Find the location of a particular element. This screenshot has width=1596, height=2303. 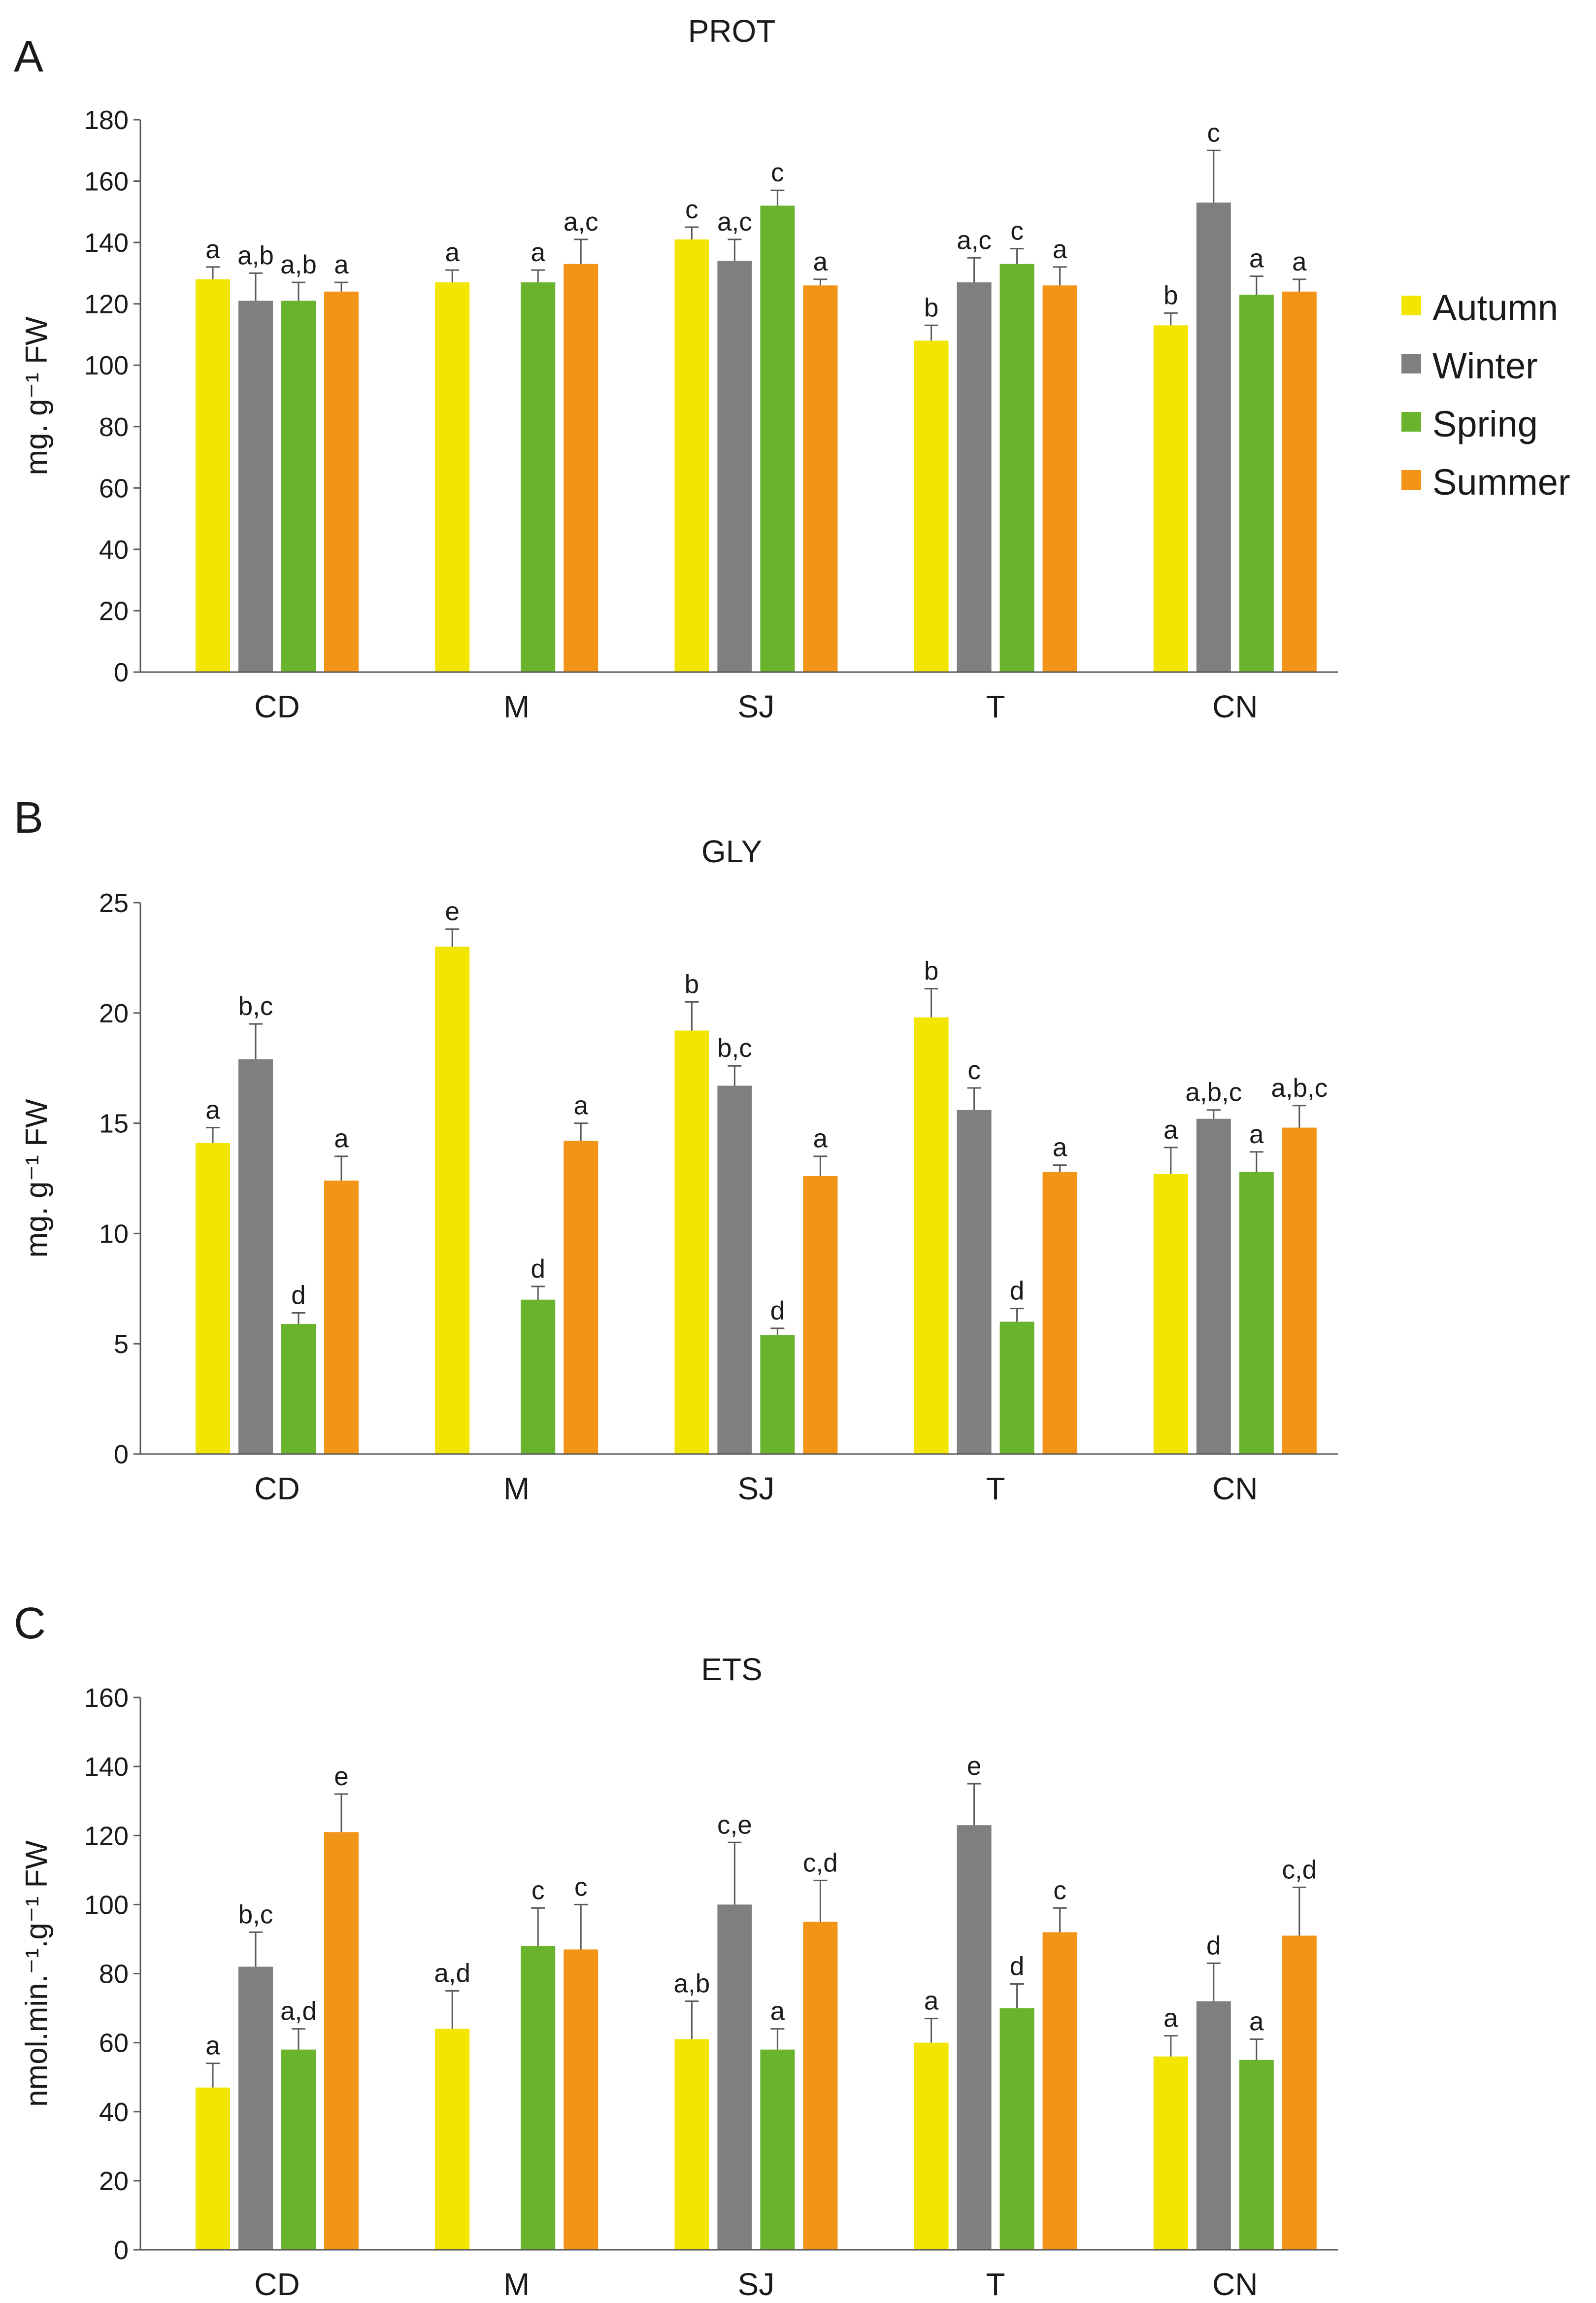

x-category-label: M is located at coordinates (517, 706).